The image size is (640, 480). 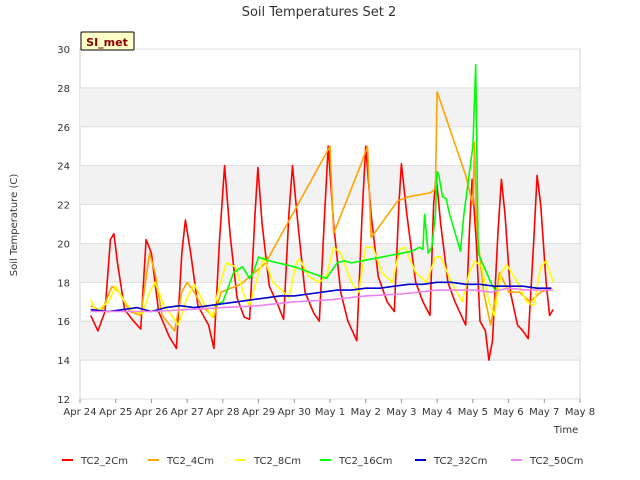 I want to click on x-tick-label: May 6, so click(x=508, y=412).